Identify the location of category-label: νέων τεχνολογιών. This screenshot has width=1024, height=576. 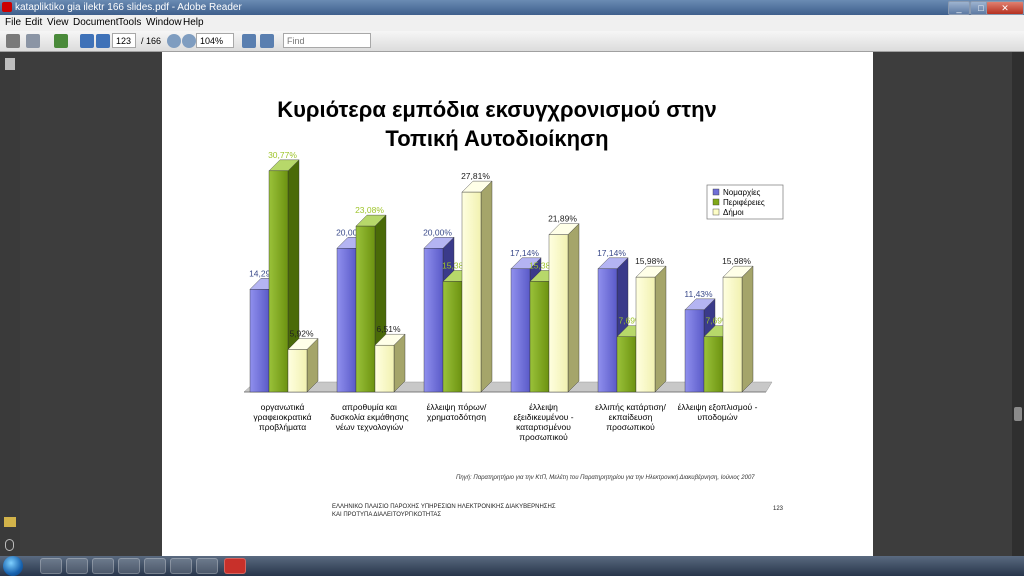
(370, 427).